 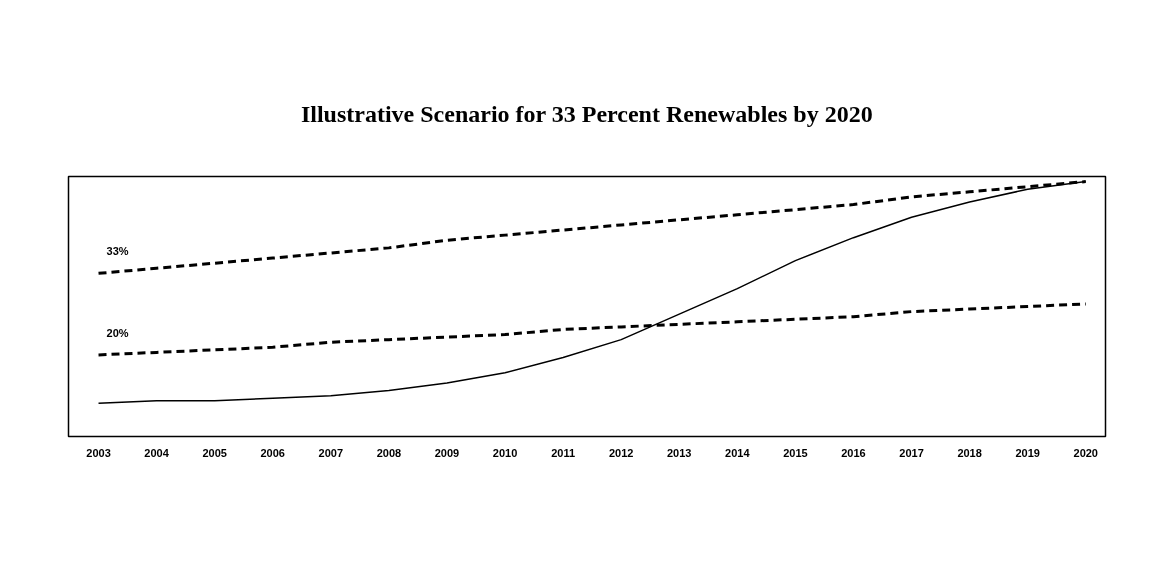 I want to click on x-tick-label: 2014, so click(x=738, y=452).